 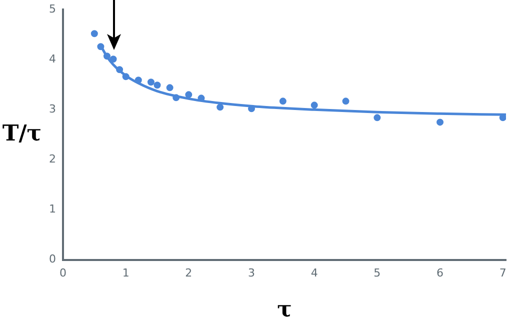 What do you see at coordinates (284, 309) in the screenshot?
I see `x-axis-title: τ` at bounding box center [284, 309].